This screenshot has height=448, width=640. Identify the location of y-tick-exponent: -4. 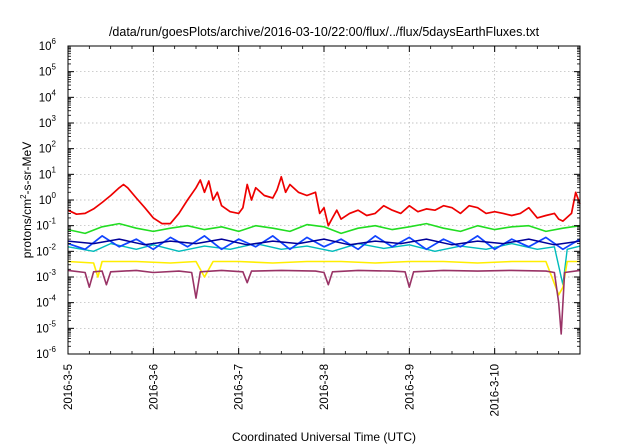
(53, 298).